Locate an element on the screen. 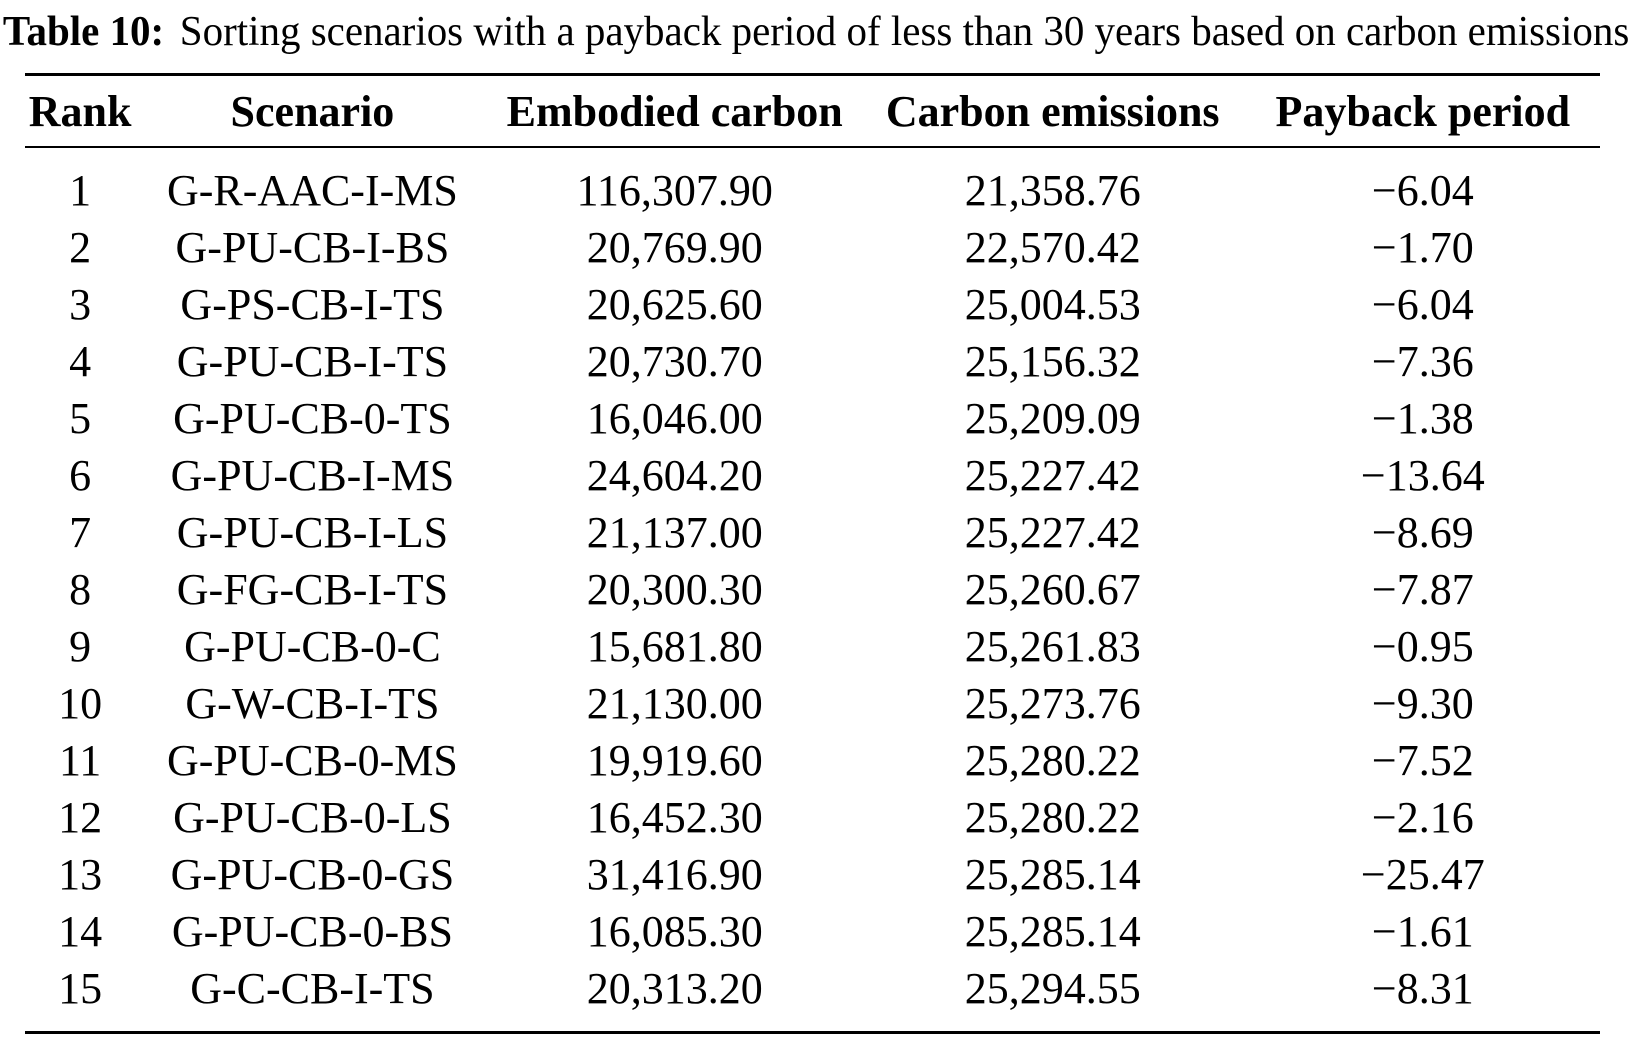 Image resolution: width=1632 pixels, height=1039 pixels. rank-cell: 2 is located at coordinates (80, 247).